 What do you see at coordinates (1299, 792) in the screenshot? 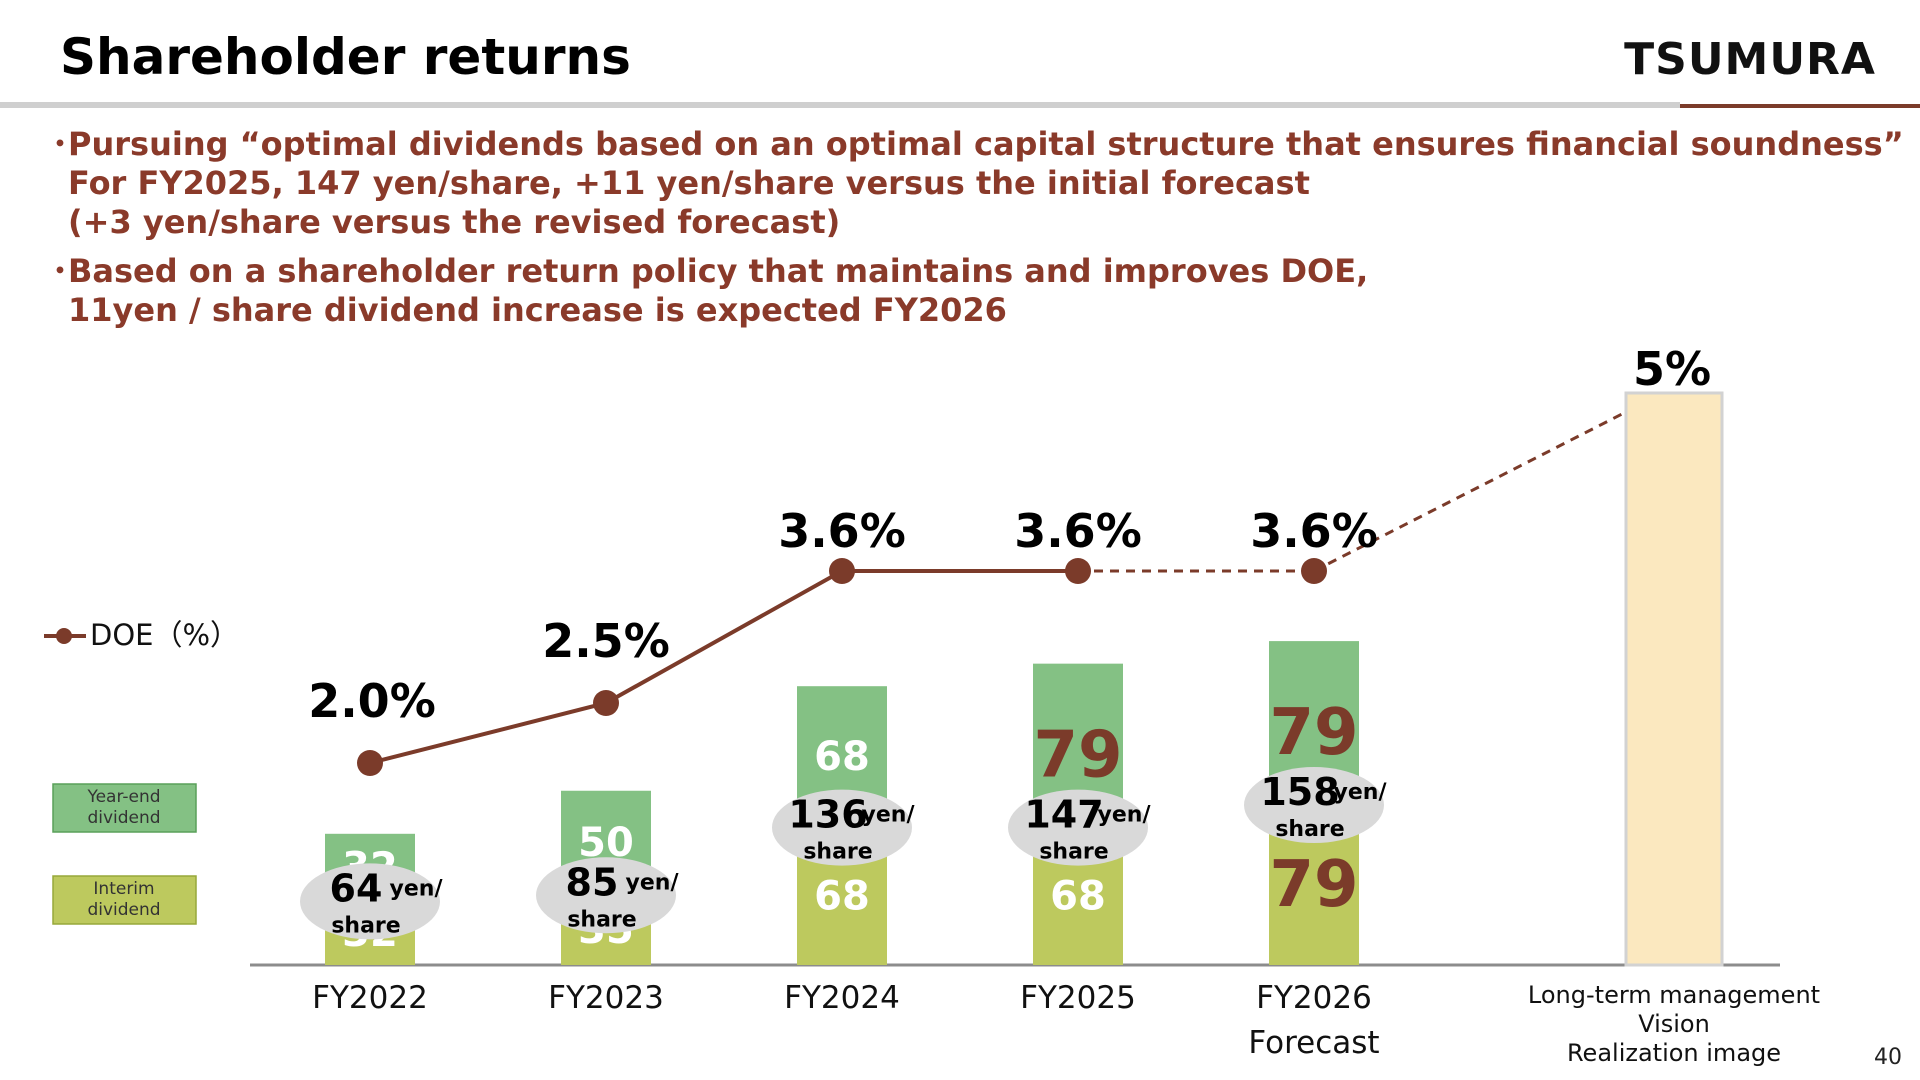
I see `total-value-label: 158` at bounding box center [1299, 792].